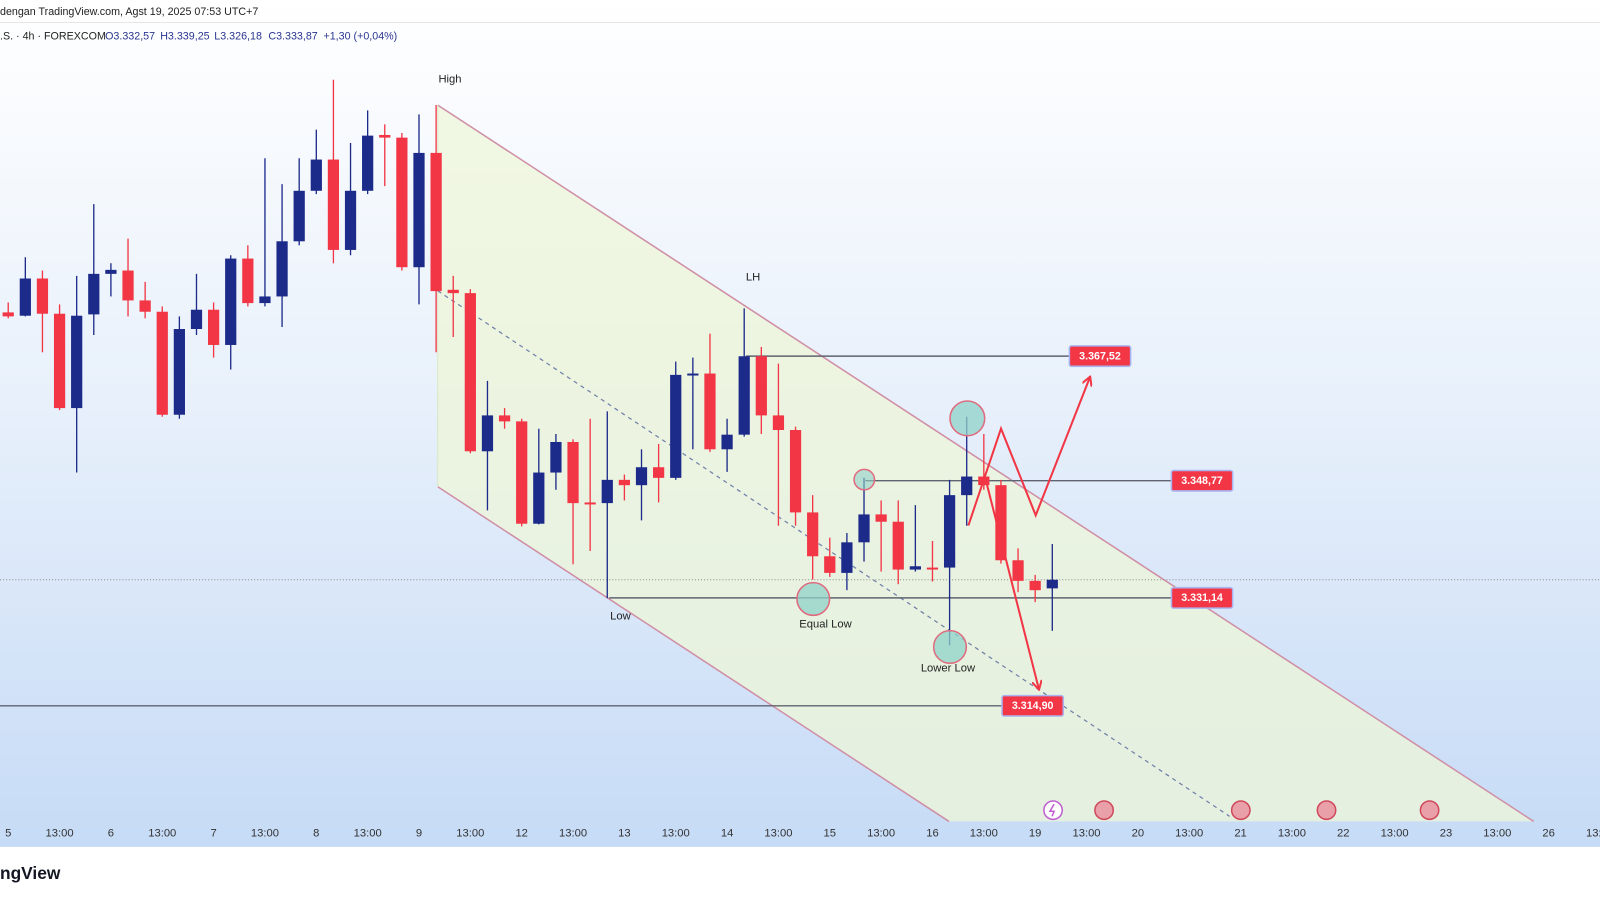 The height and width of the screenshot is (900, 1600). Describe the element at coordinates (693, 654) in the screenshot. I see `channel-lower` at that location.